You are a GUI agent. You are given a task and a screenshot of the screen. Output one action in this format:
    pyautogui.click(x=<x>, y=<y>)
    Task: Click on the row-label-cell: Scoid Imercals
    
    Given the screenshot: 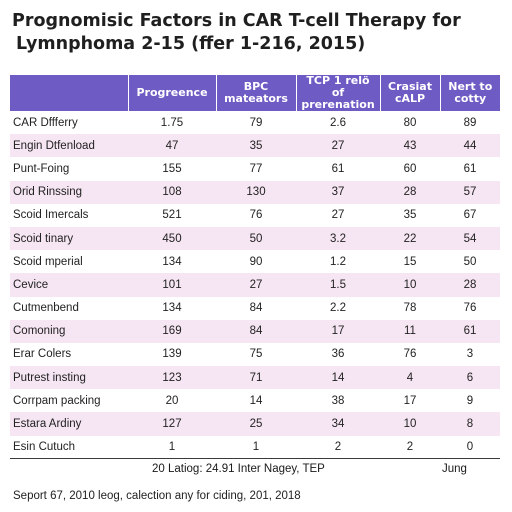 What is the action you would take?
    pyautogui.click(x=69, y=215)
    